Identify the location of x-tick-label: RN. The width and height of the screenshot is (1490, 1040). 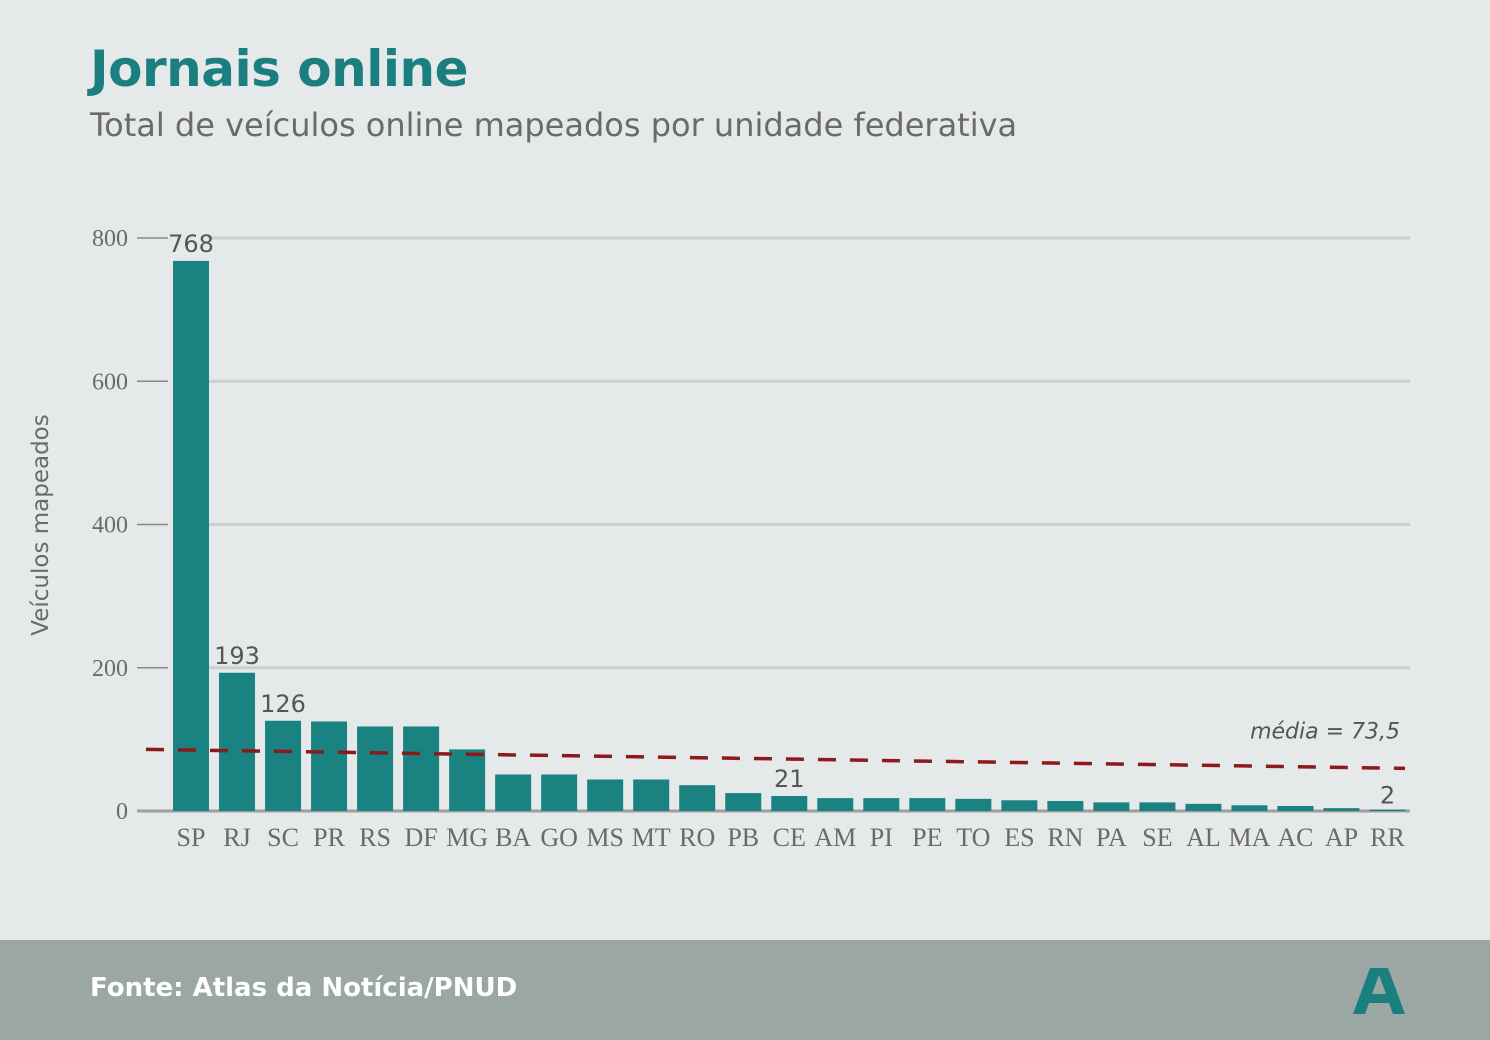
(1065, 837).